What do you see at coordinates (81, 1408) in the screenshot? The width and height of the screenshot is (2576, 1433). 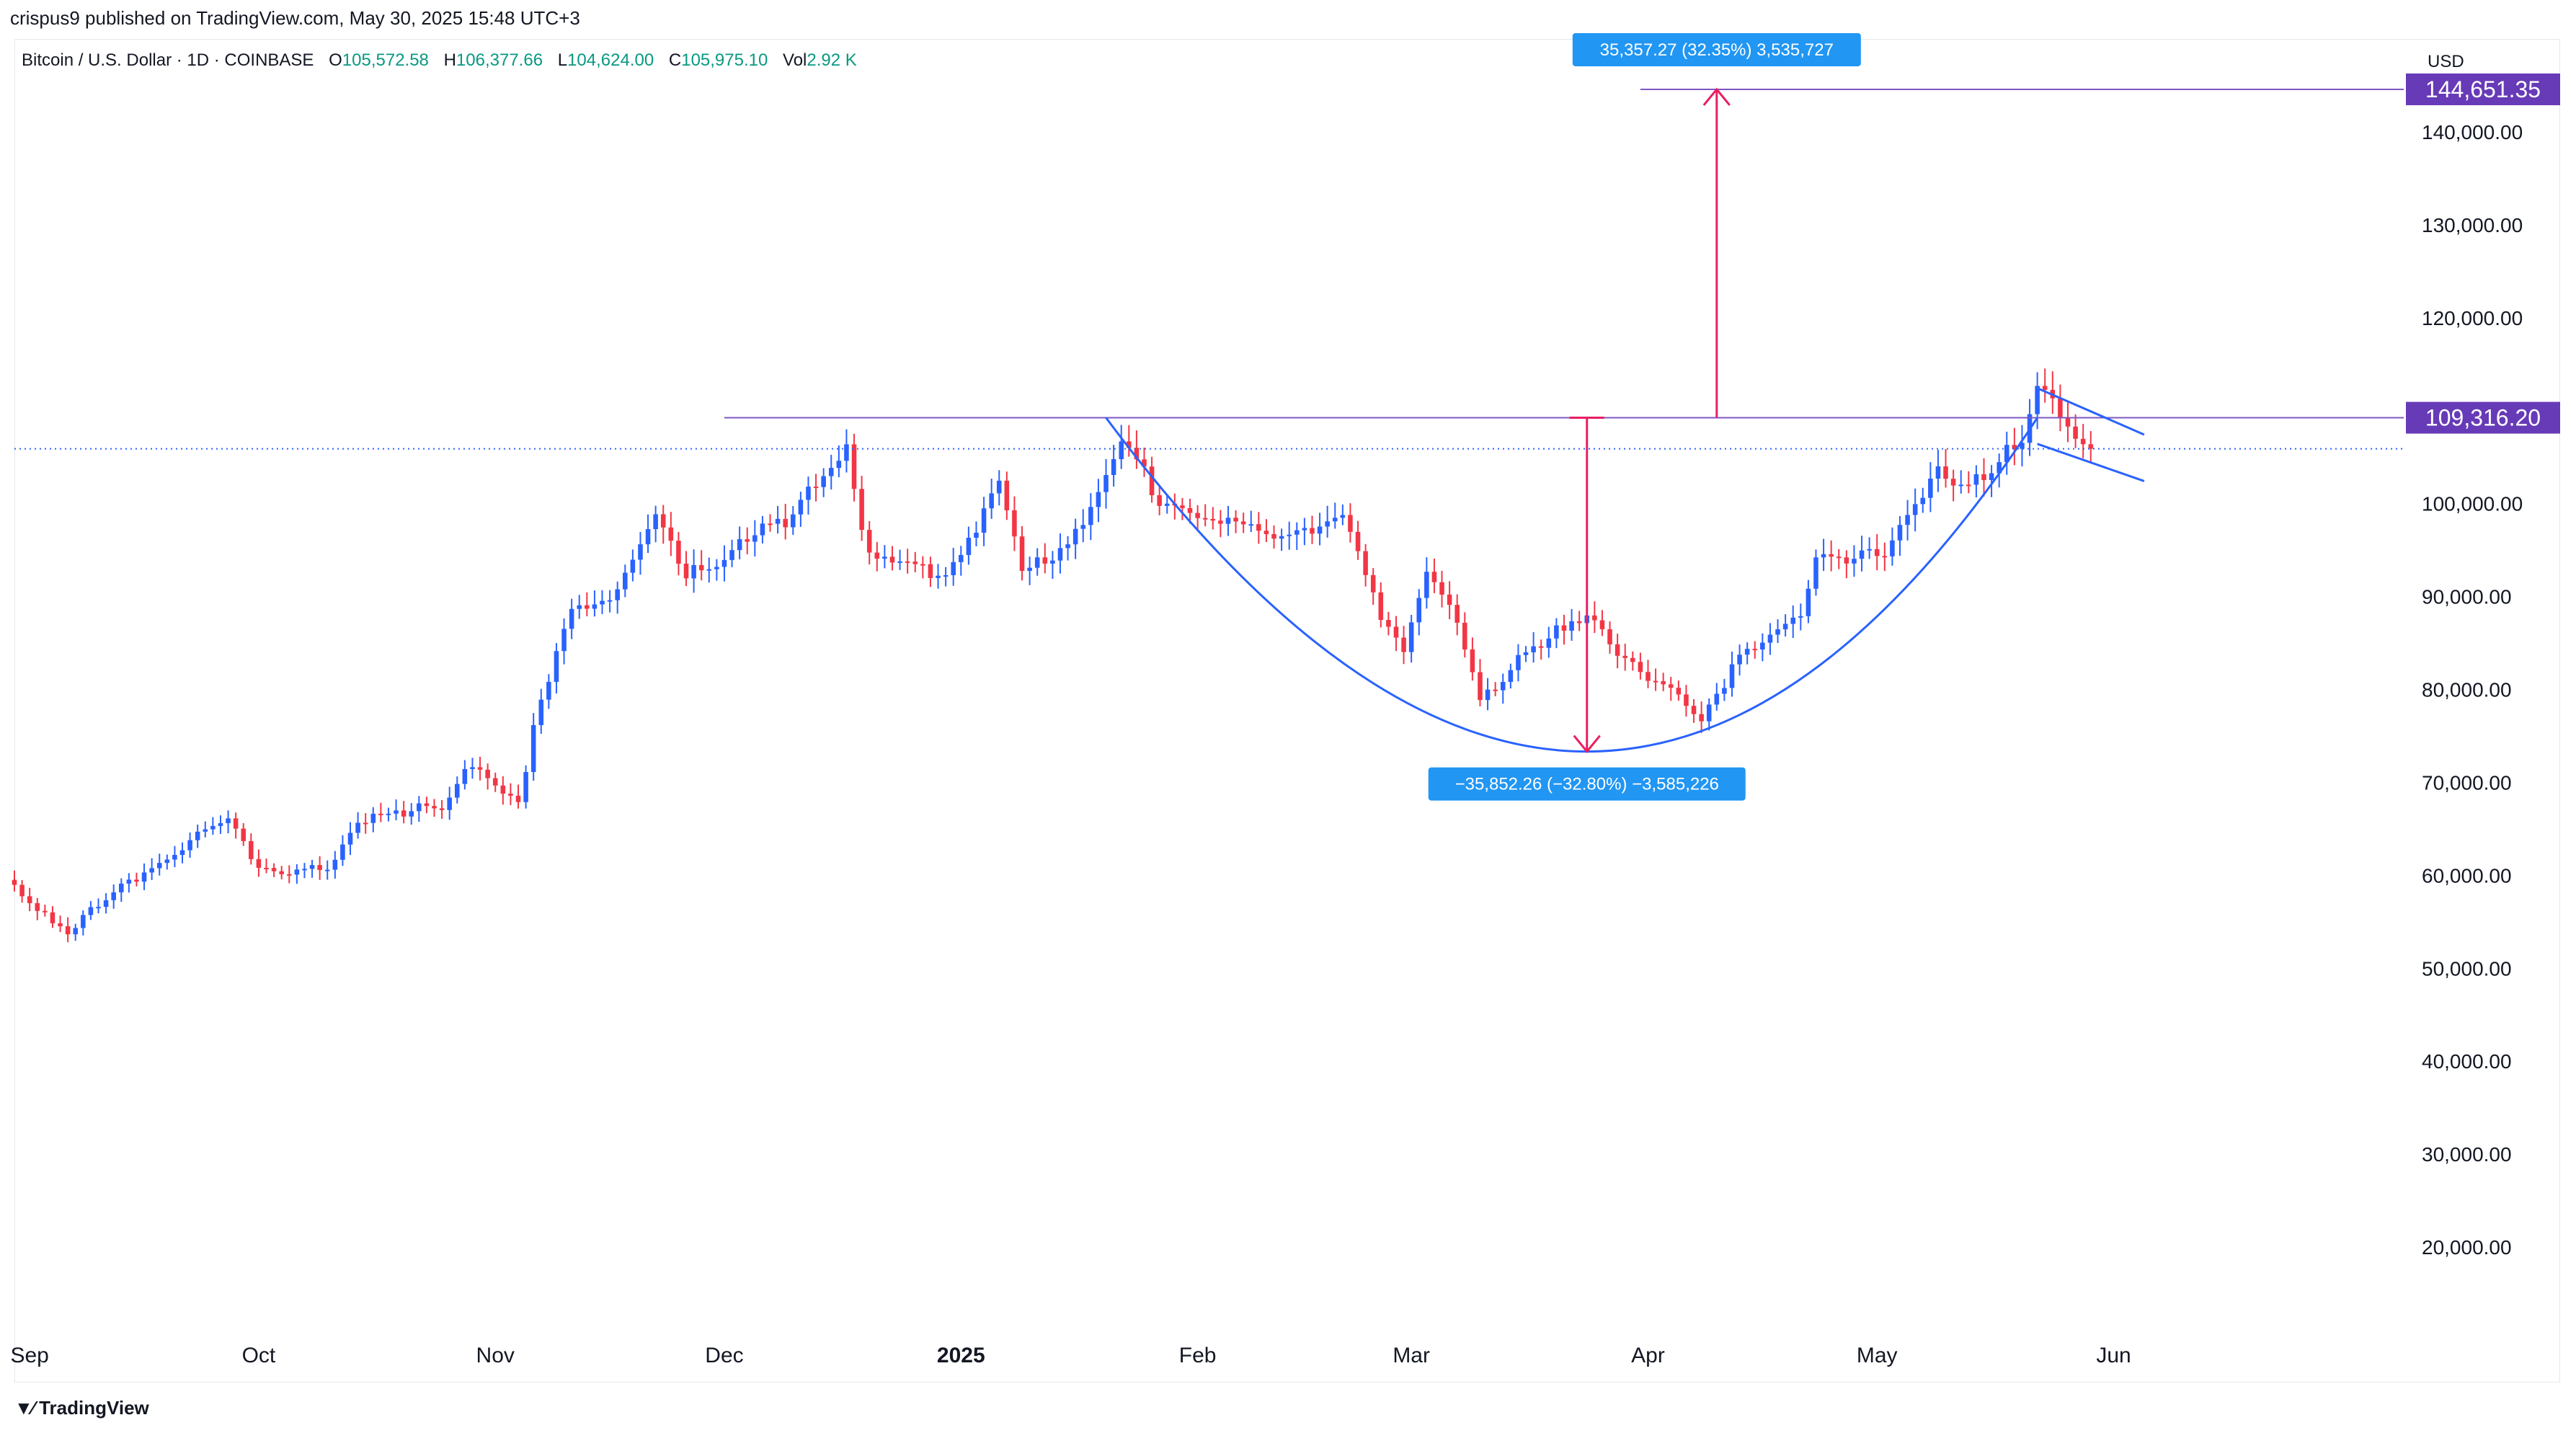 I see `footer-brand: ▼⁄ TradingView` at bounding box center [81, 1408].